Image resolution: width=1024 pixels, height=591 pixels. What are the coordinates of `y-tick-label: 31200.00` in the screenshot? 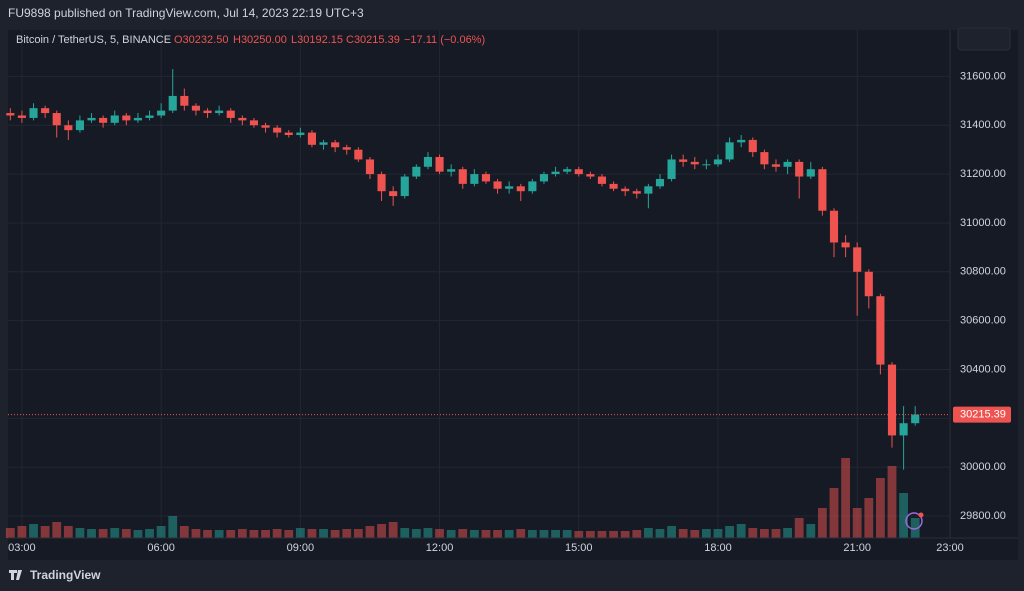 It's located at (983, 174).